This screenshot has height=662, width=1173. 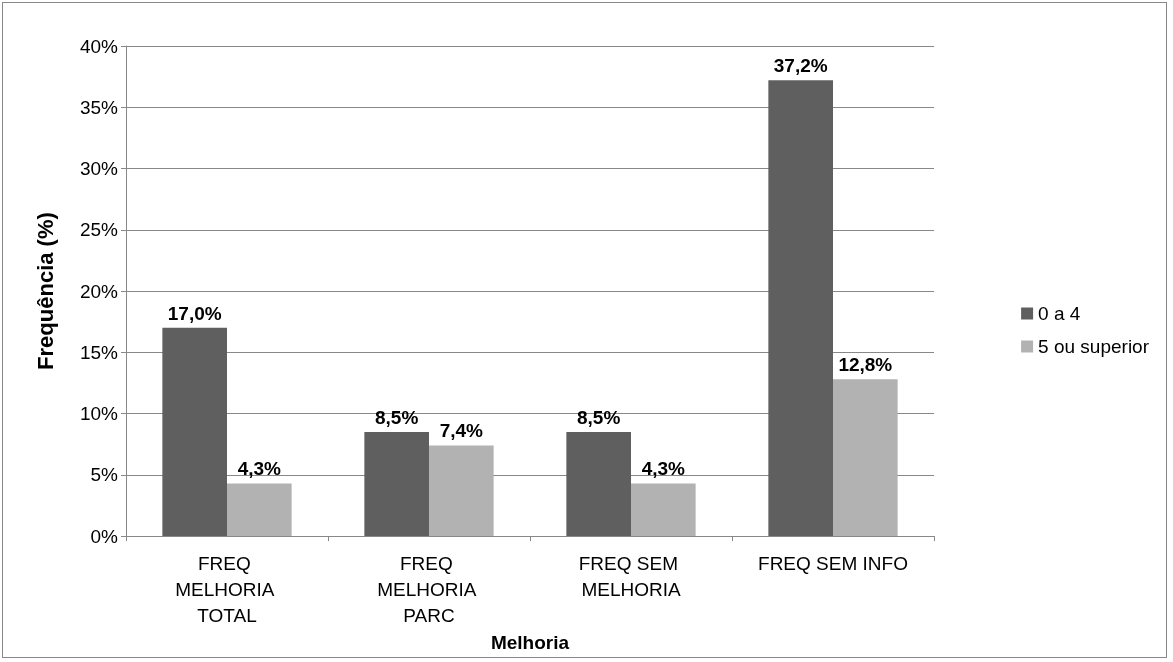 I want to click on x-tick-label: FREQ MELHORIA TOTAL, so click(x=227, y=589).